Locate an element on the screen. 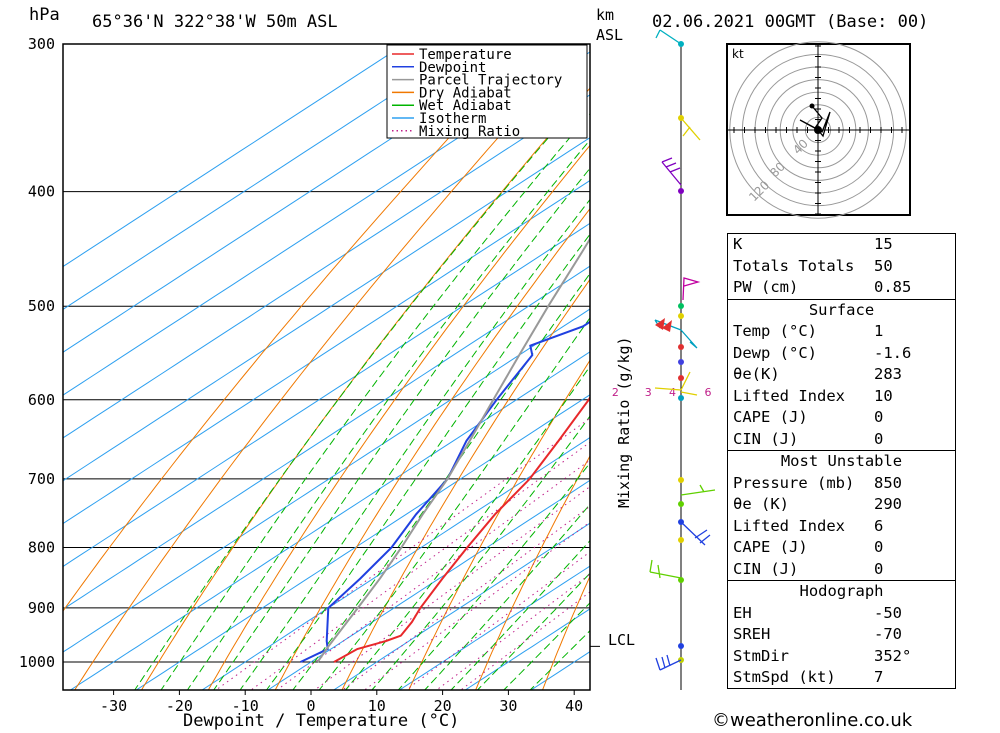 This screenshot has width=1000, height=733. station-location: 65°36'N 322°38'W 50m ASL is located at coordinates (215, 22).